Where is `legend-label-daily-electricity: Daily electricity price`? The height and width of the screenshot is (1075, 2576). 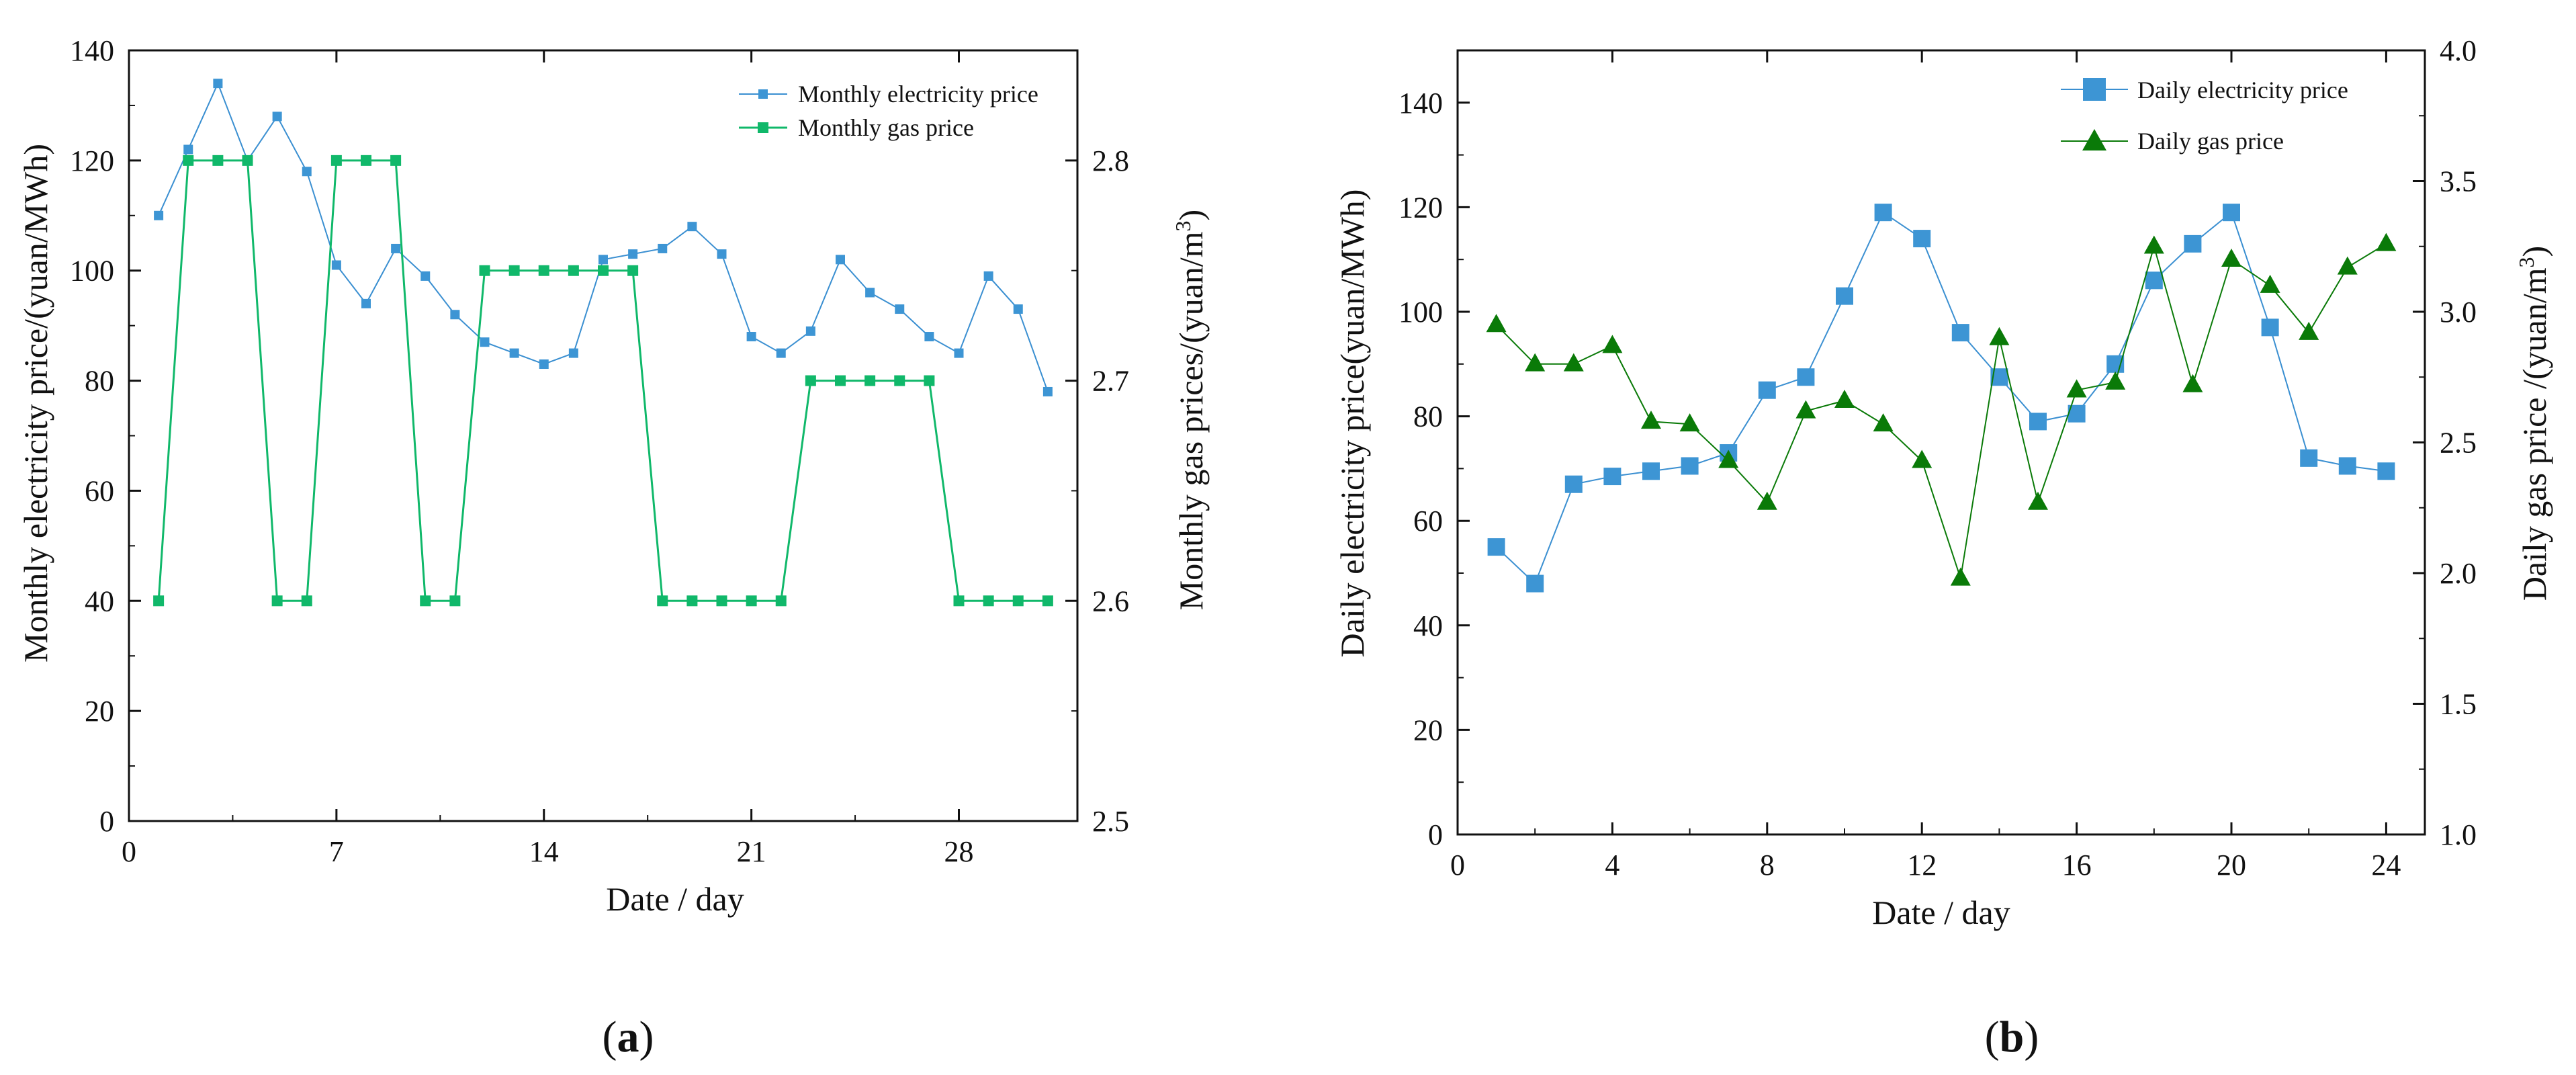
legend-label-daily-electricity: Daily electricity price is located at coordinates (2242, 90).